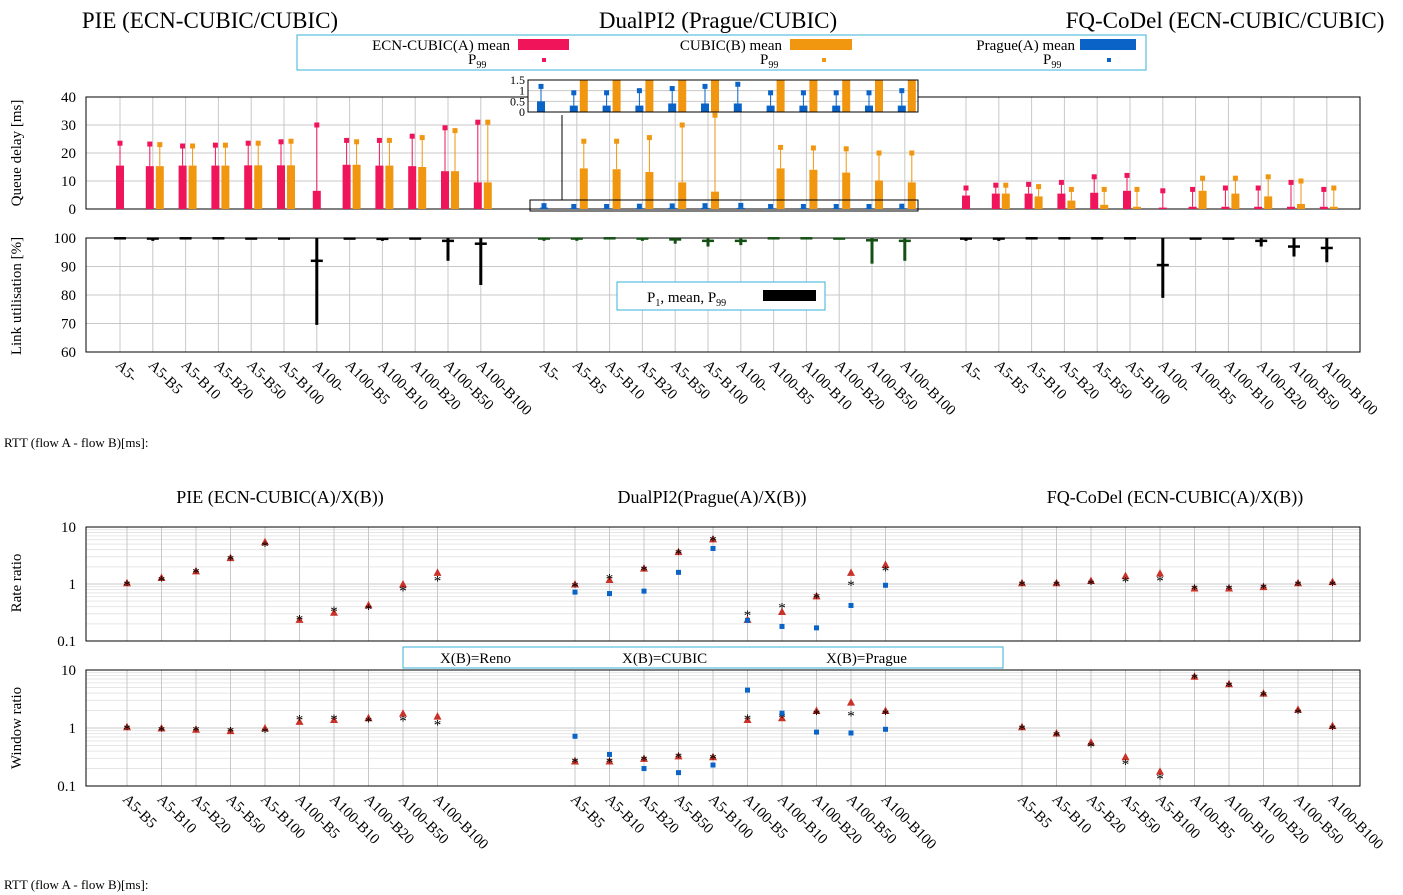 The height and width of the screenshot is (895, 1403). Describe the element at coordinates (68, 98) in the screenshot. I see `y-tick-label: 40` at that location.